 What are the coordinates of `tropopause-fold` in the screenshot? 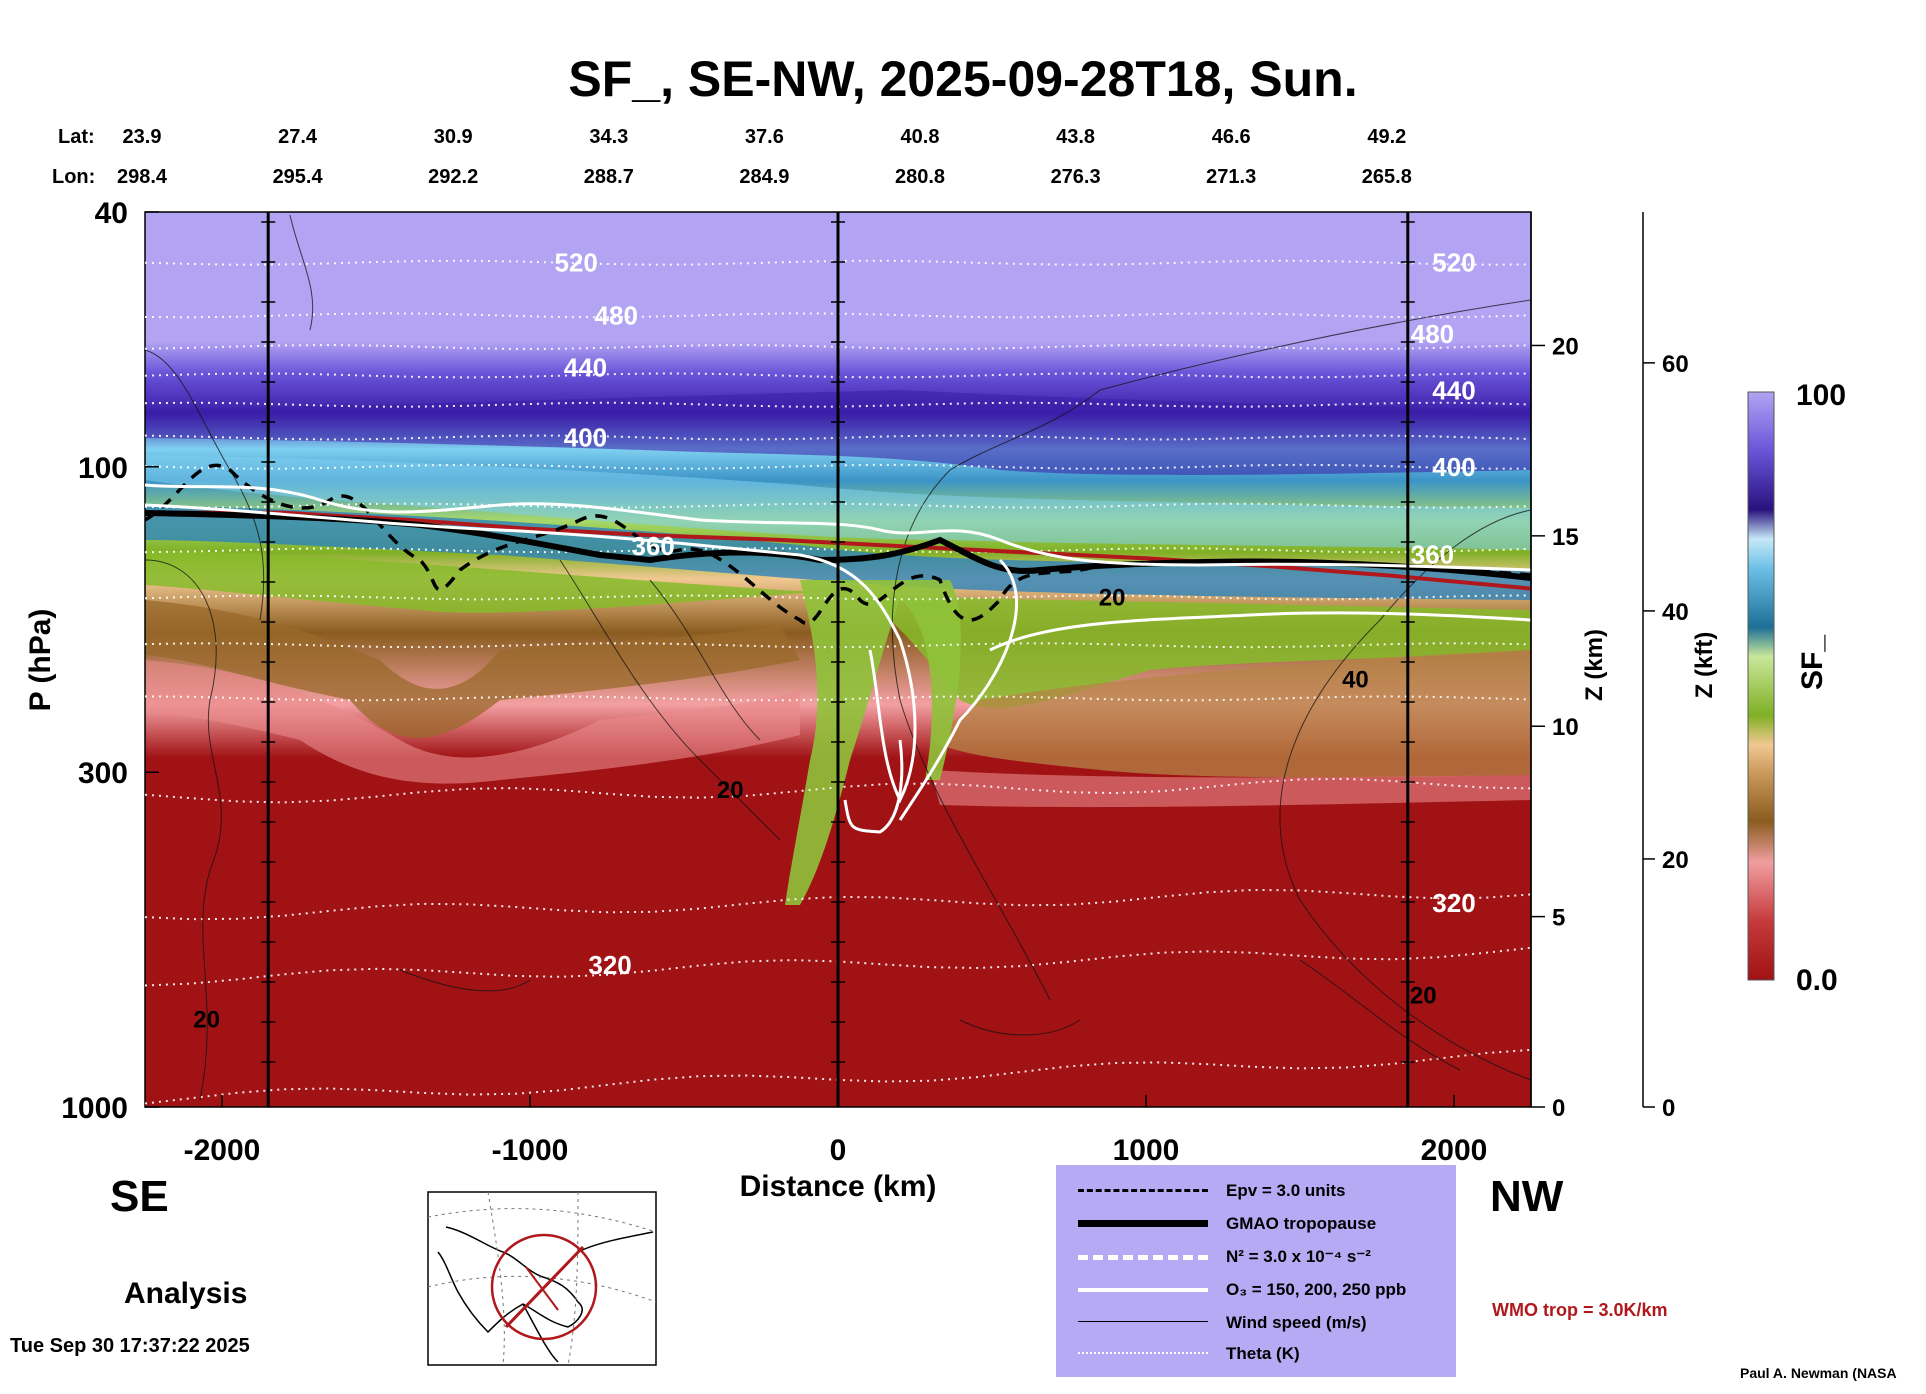 It's located at (873, 742).